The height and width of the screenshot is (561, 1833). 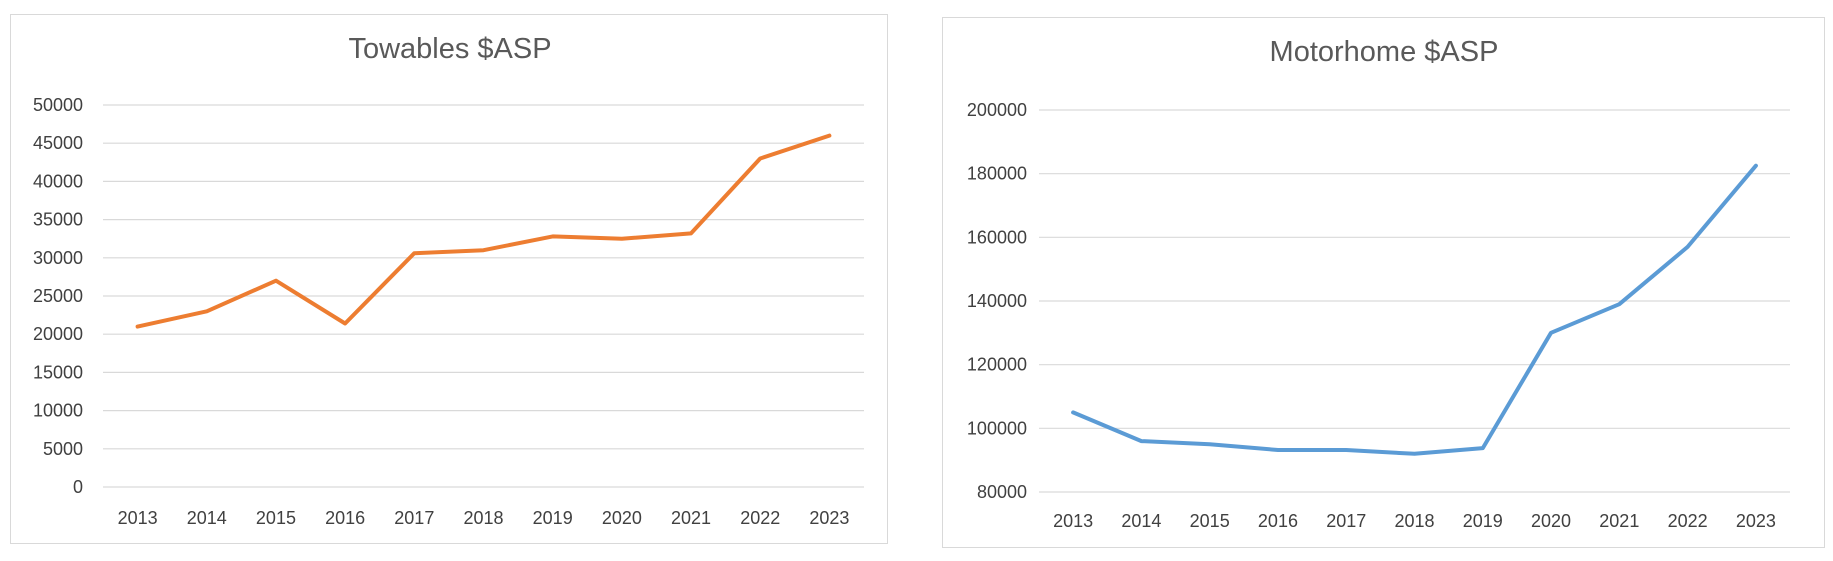 What do you see at coordinates (997, 365) in the screenshot?
I see `y-tick-label: 120000` at bounding box center [997, 365].